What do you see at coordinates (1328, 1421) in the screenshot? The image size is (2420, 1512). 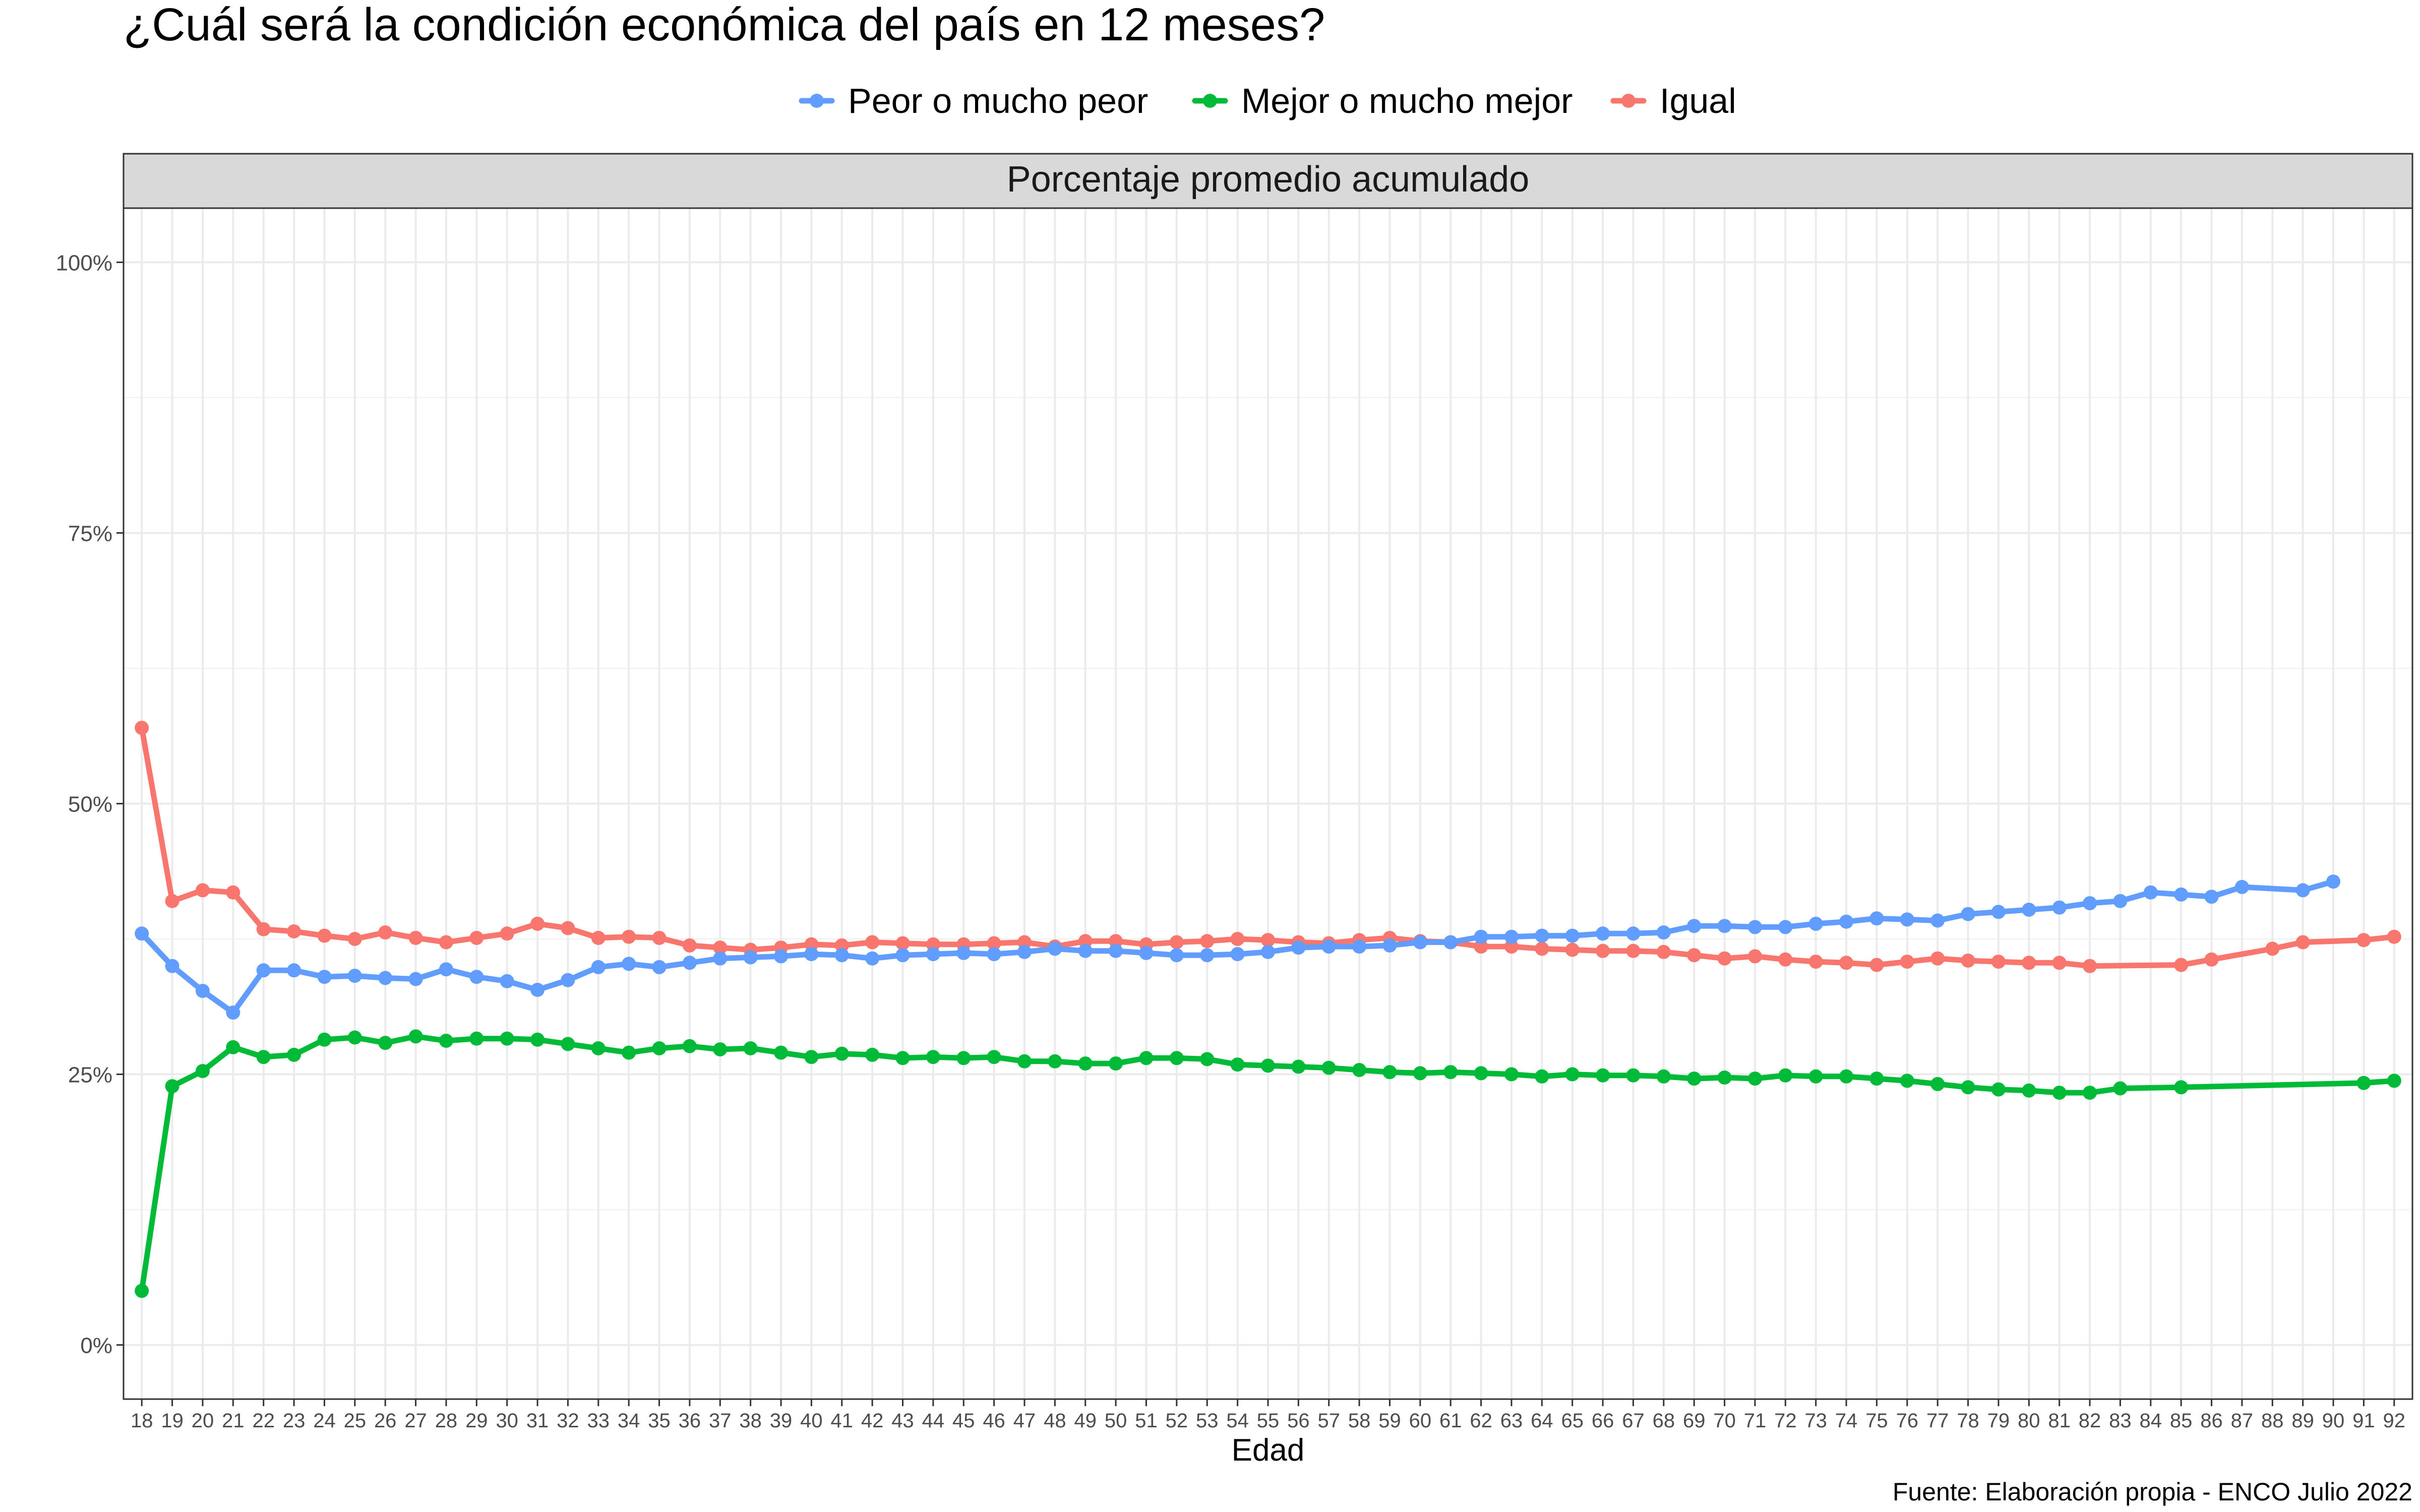 I see `x-tick-label: 57` at bounding box center [1328, 1421].